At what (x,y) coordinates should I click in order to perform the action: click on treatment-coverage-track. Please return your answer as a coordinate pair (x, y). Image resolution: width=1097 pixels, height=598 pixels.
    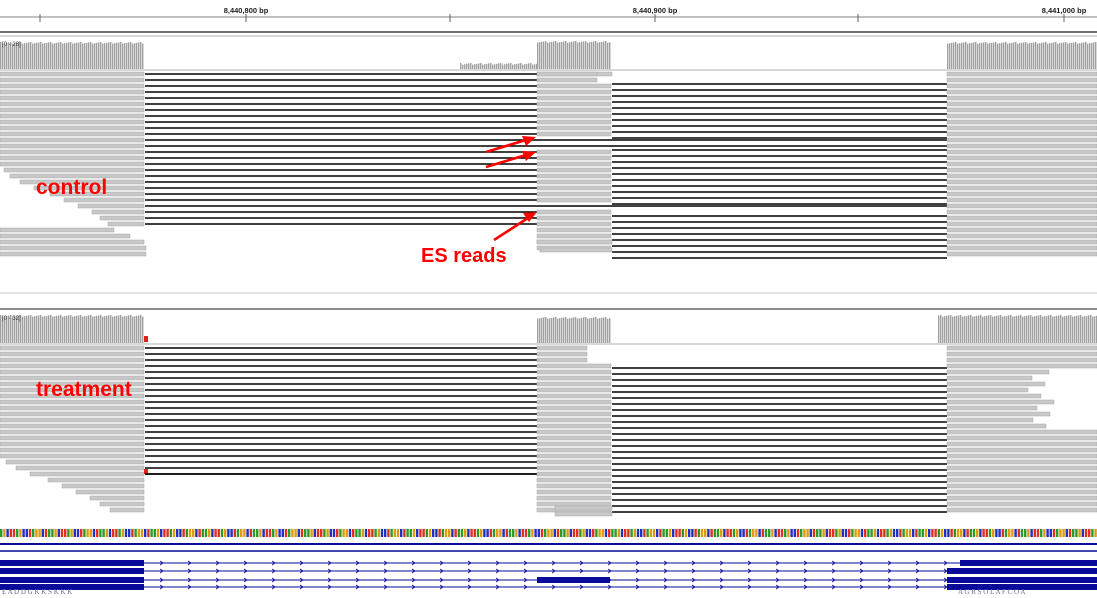
    Looking at the image, I should click on (548, 330).